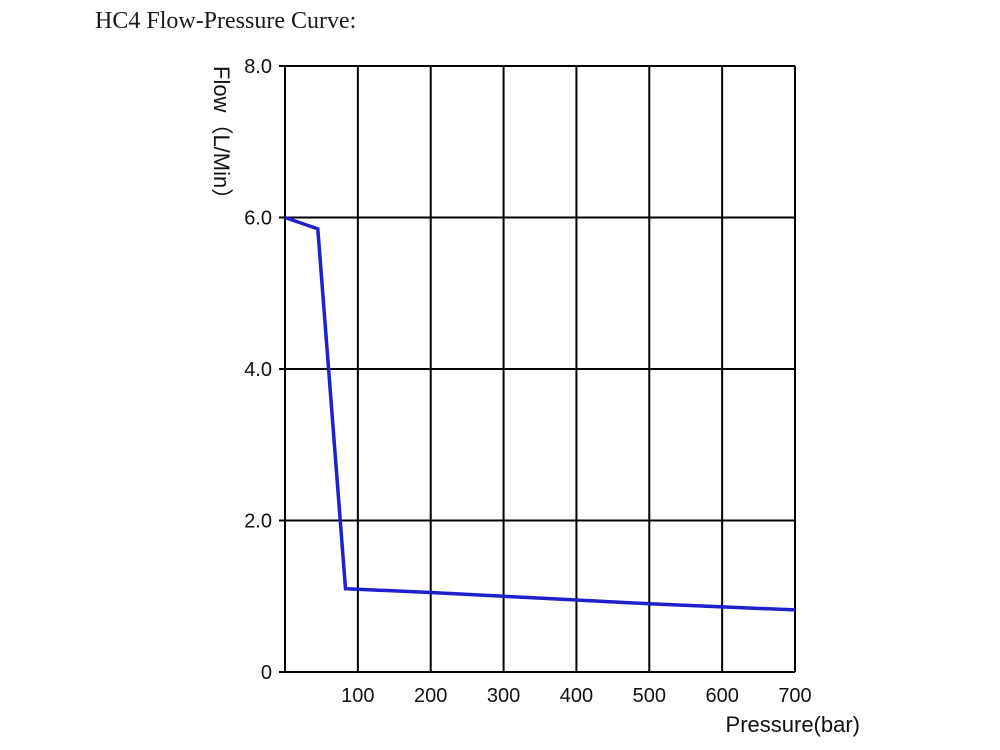  What do you see at coordinates (221, 138) in the screenshot?
I see `y-axis-label: Flow（L/Min）` at bounding box center [221, 138].